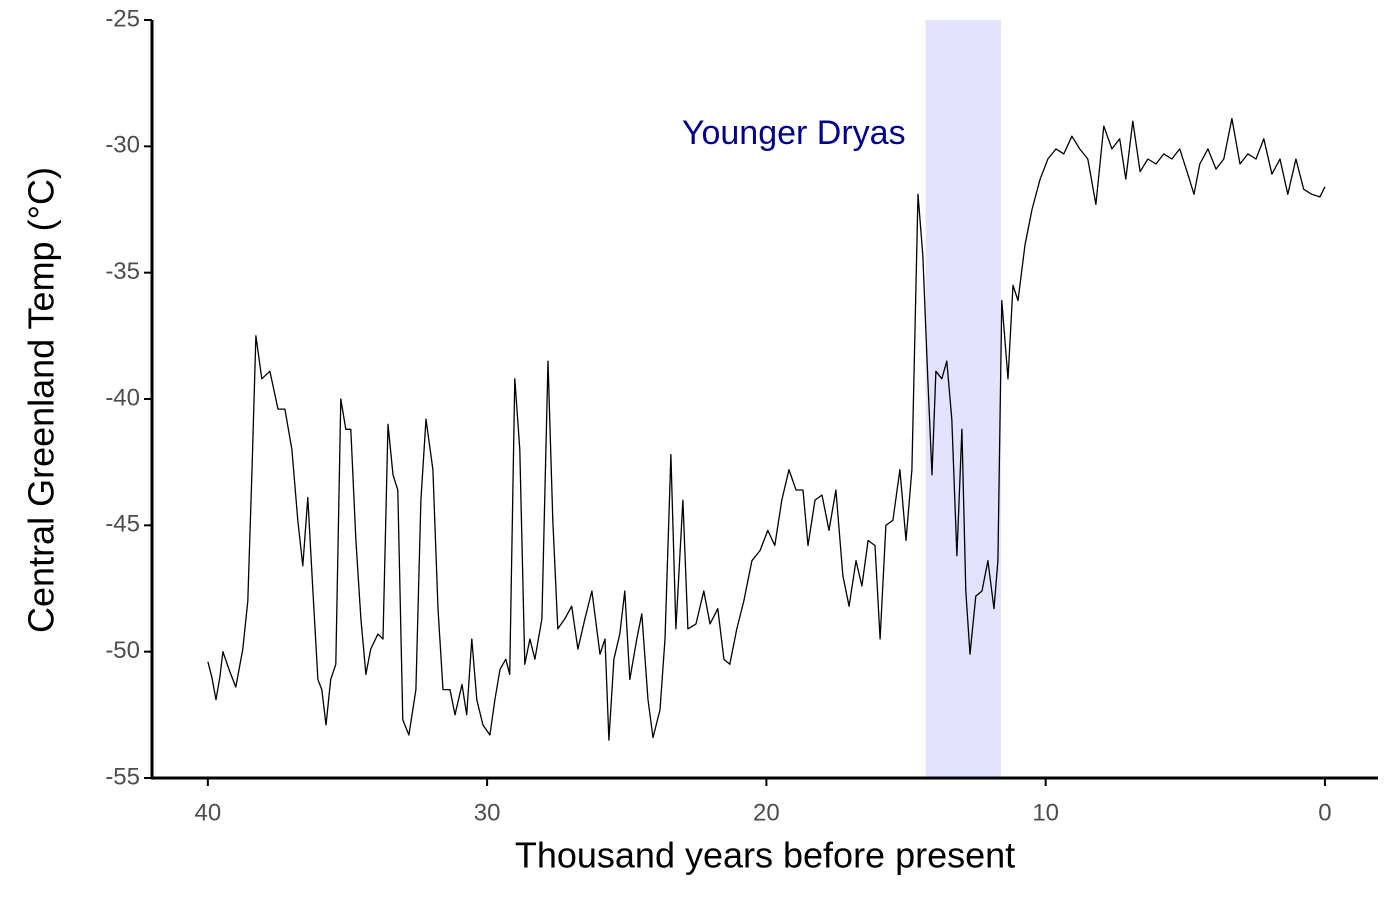  I want to click on y-tick-label: -30, so click(122, 145).